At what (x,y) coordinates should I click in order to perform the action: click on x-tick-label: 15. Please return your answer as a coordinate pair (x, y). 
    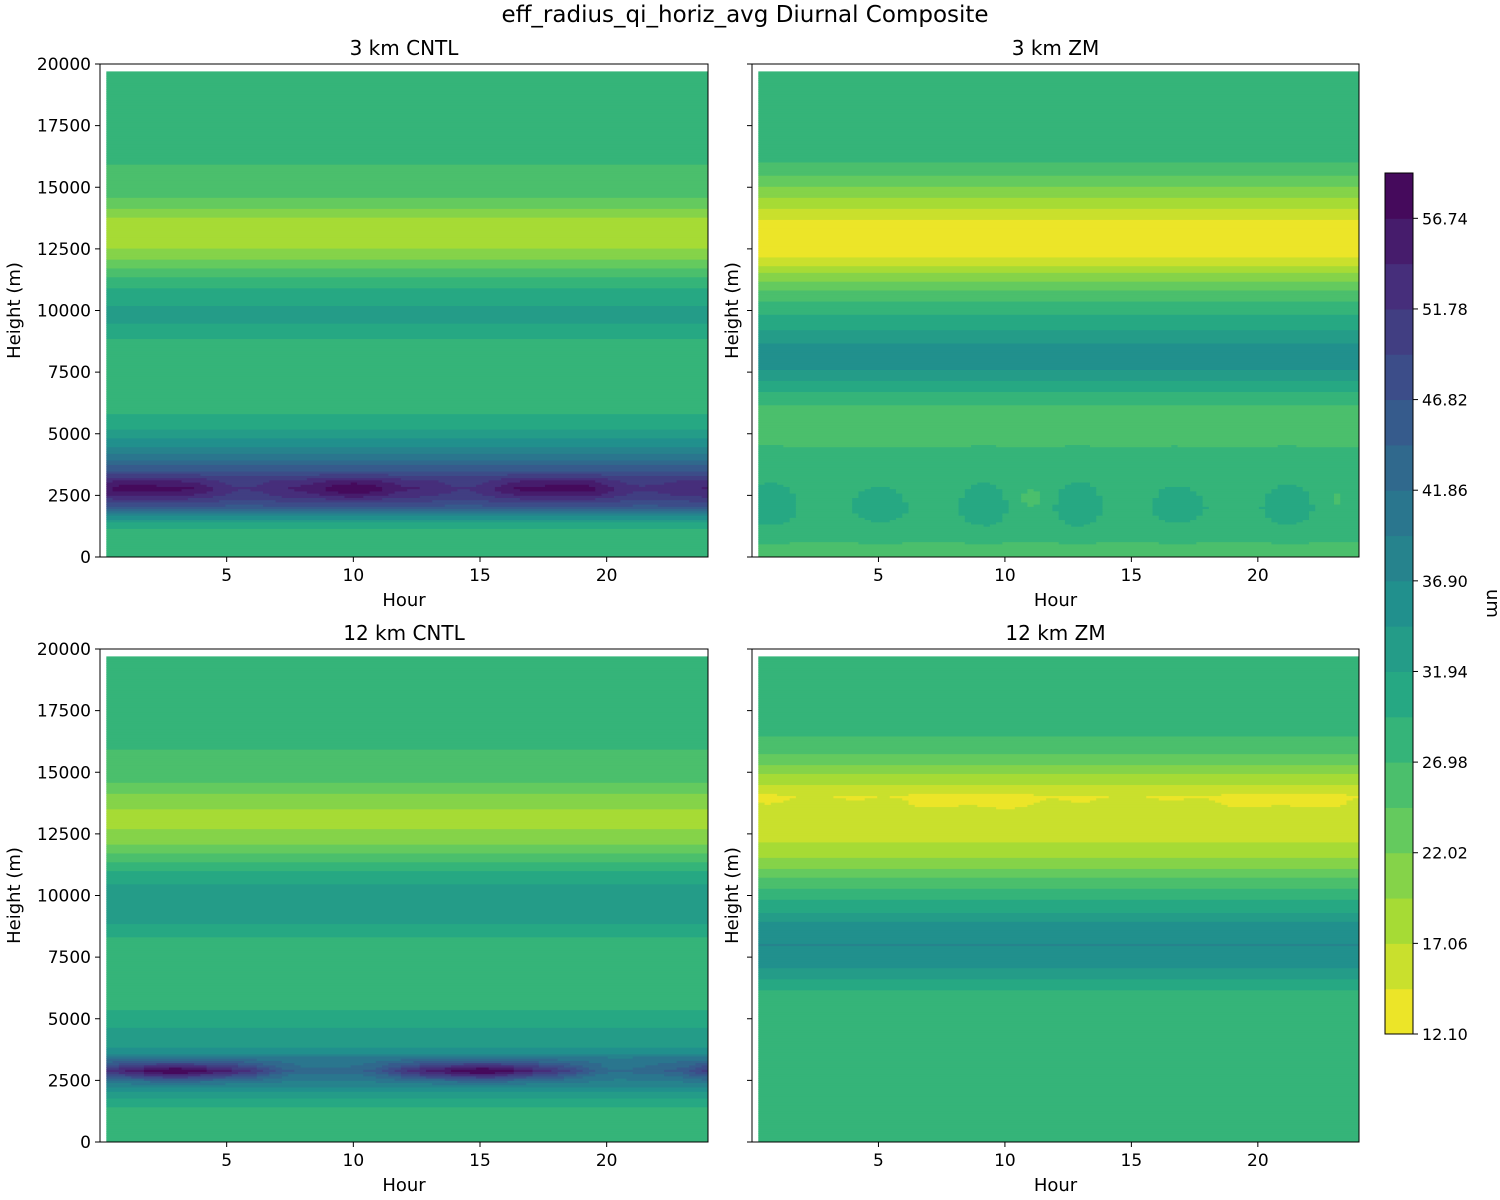
    Looking at the image, I should click on (1132, 576).